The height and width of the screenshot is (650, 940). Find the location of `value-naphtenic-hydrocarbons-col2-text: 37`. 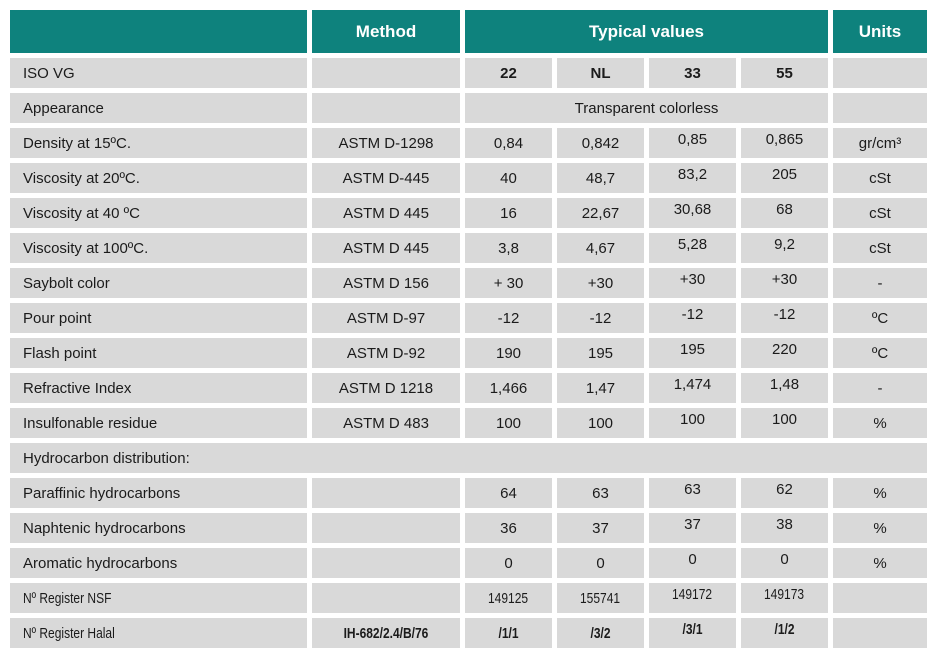

value-naphtenic-hydrocarbons-col2-text: 37 is located at coordinates (692, 524).